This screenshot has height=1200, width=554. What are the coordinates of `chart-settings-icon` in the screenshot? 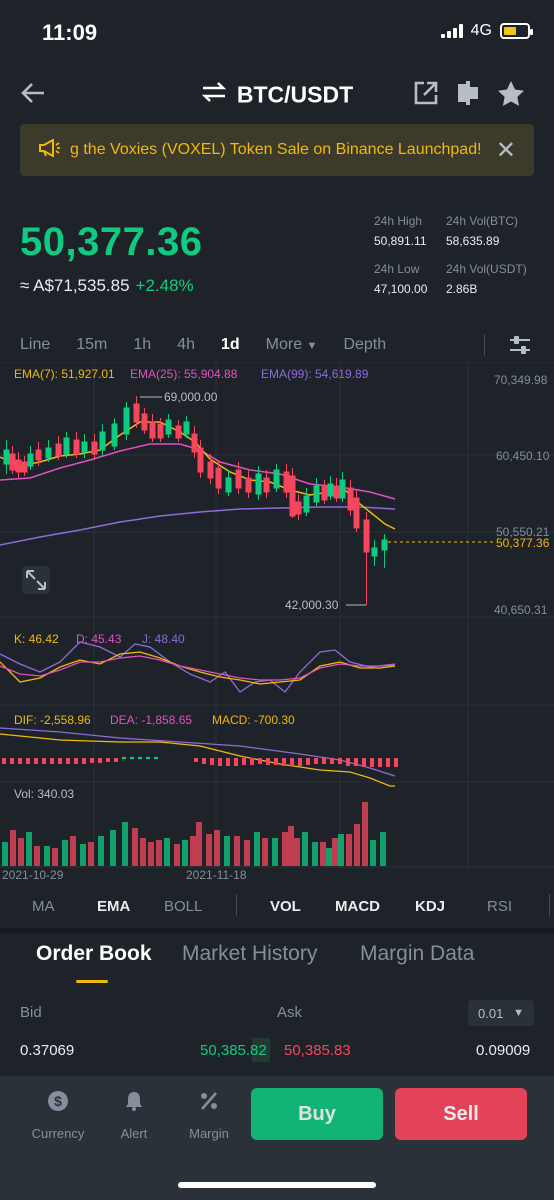 It's located at (520, 347).